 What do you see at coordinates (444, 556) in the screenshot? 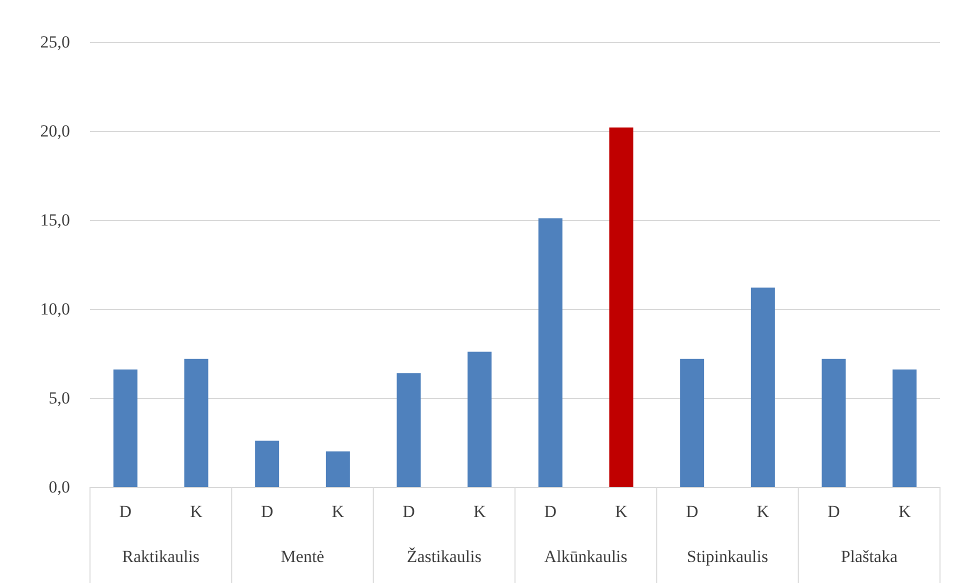
I see `text: Žastikaulis` at bounding box center [444, 556].